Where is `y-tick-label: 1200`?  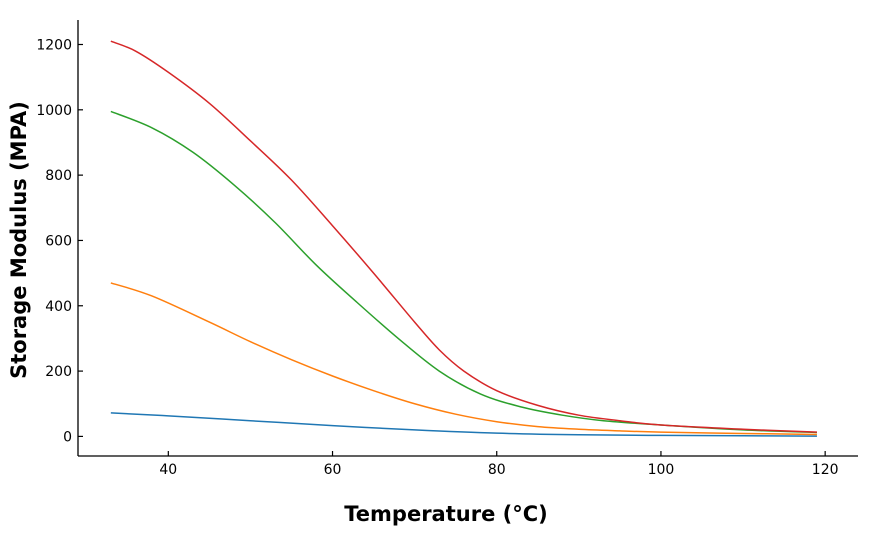 y-tick-label: 1200 is located at coordinates (54, 45).